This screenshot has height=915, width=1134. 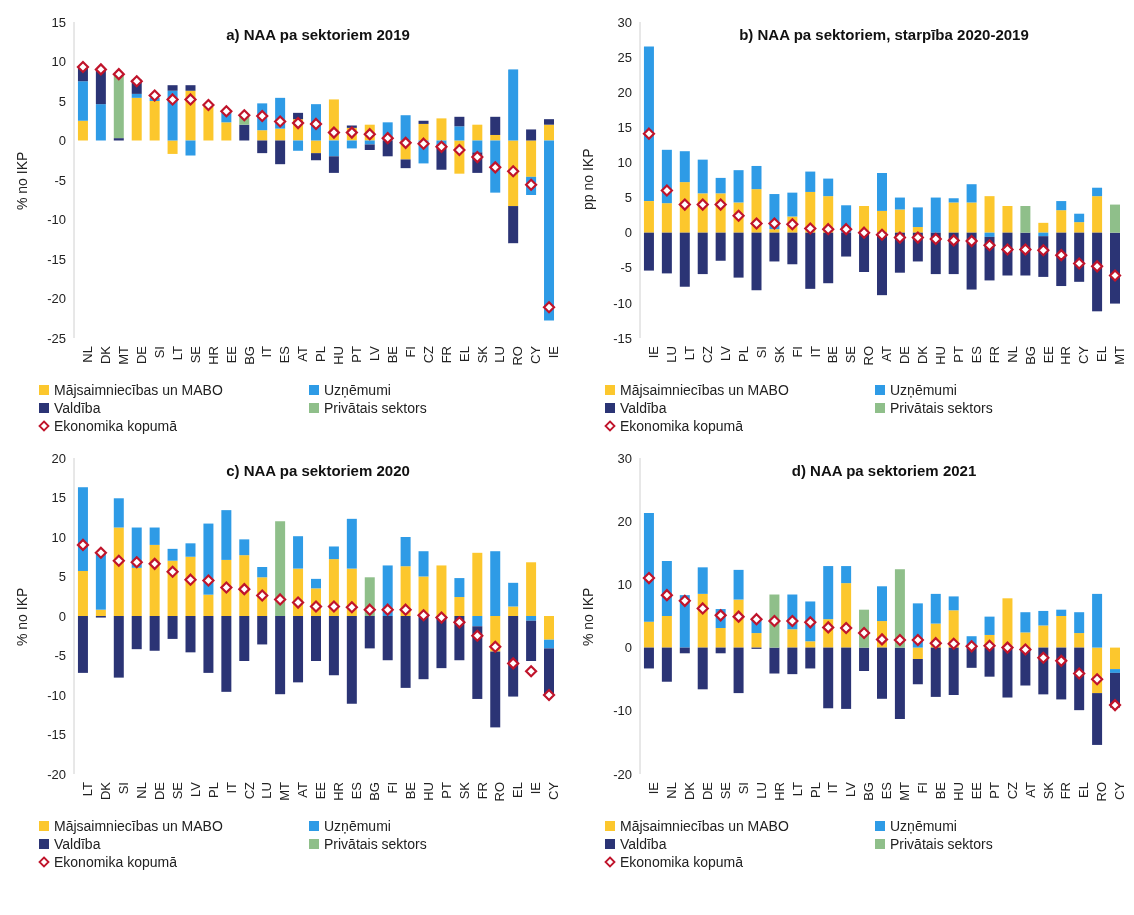 I want to click on x-tick-label: SE, so click(x=177, y=790).